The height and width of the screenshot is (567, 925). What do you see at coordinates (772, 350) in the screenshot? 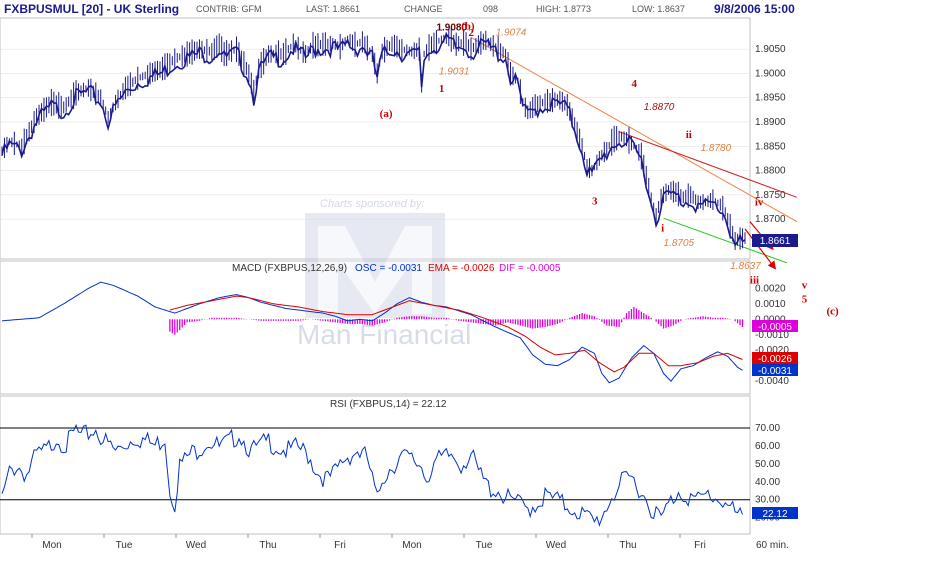
I see `macd-tick-label: -0.0020` at bounding box center [772, 350].